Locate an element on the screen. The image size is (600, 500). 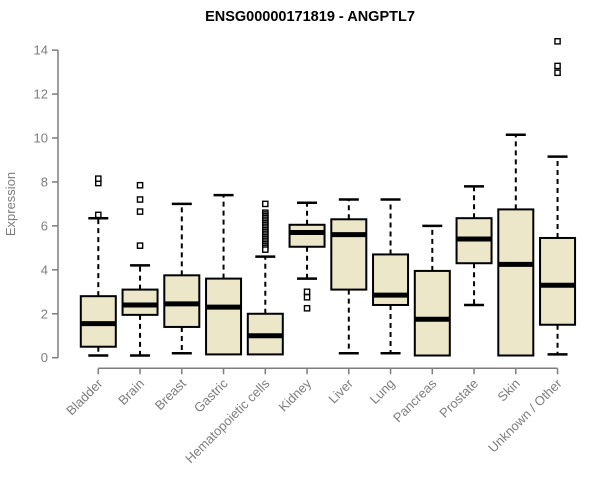
x-tick-label-lung: Lung is located at coordinates (382, 391).